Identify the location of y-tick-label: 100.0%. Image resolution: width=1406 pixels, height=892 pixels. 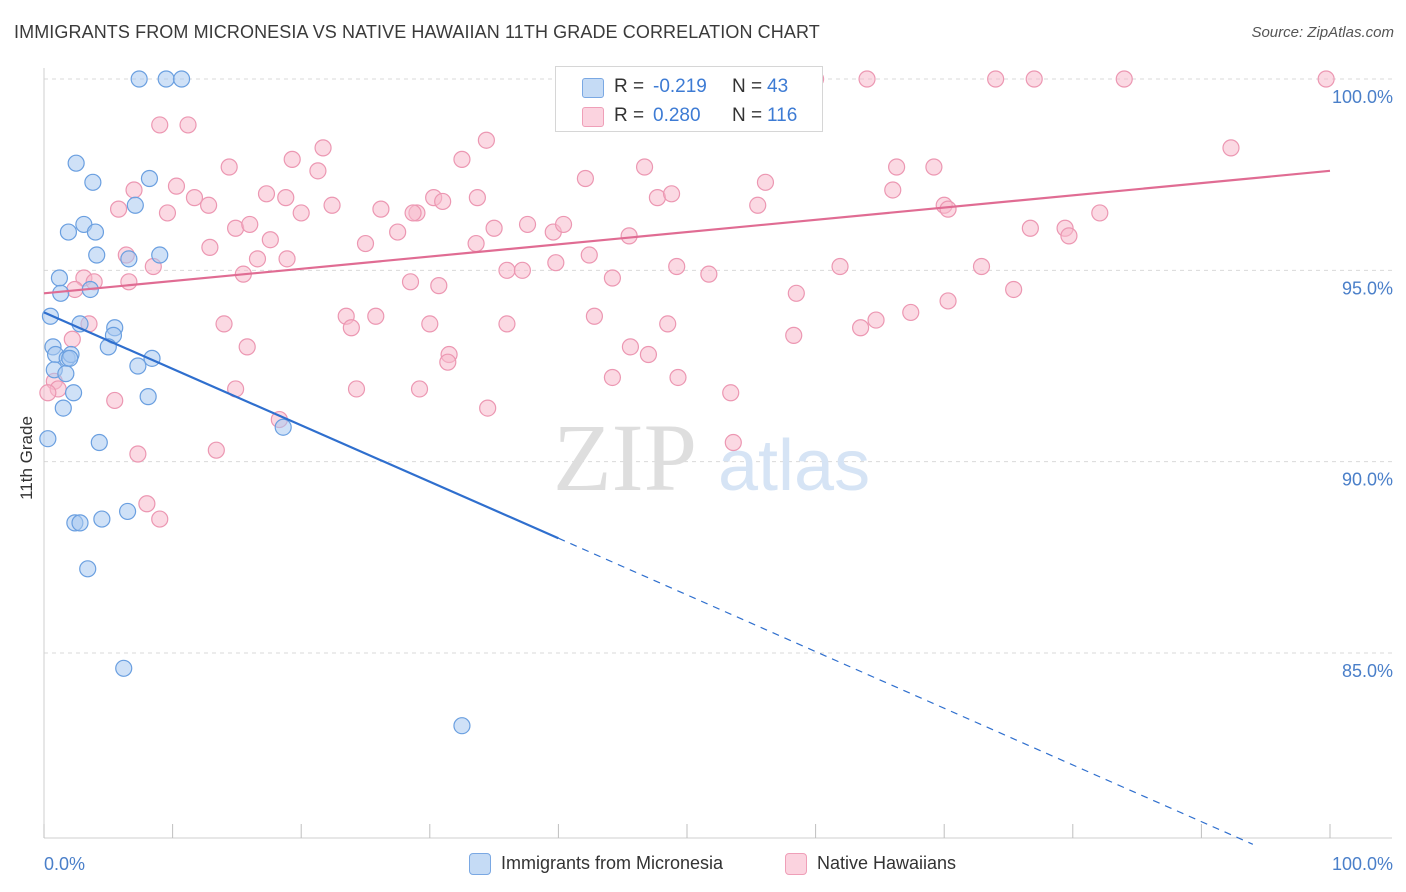
(1362, 97).